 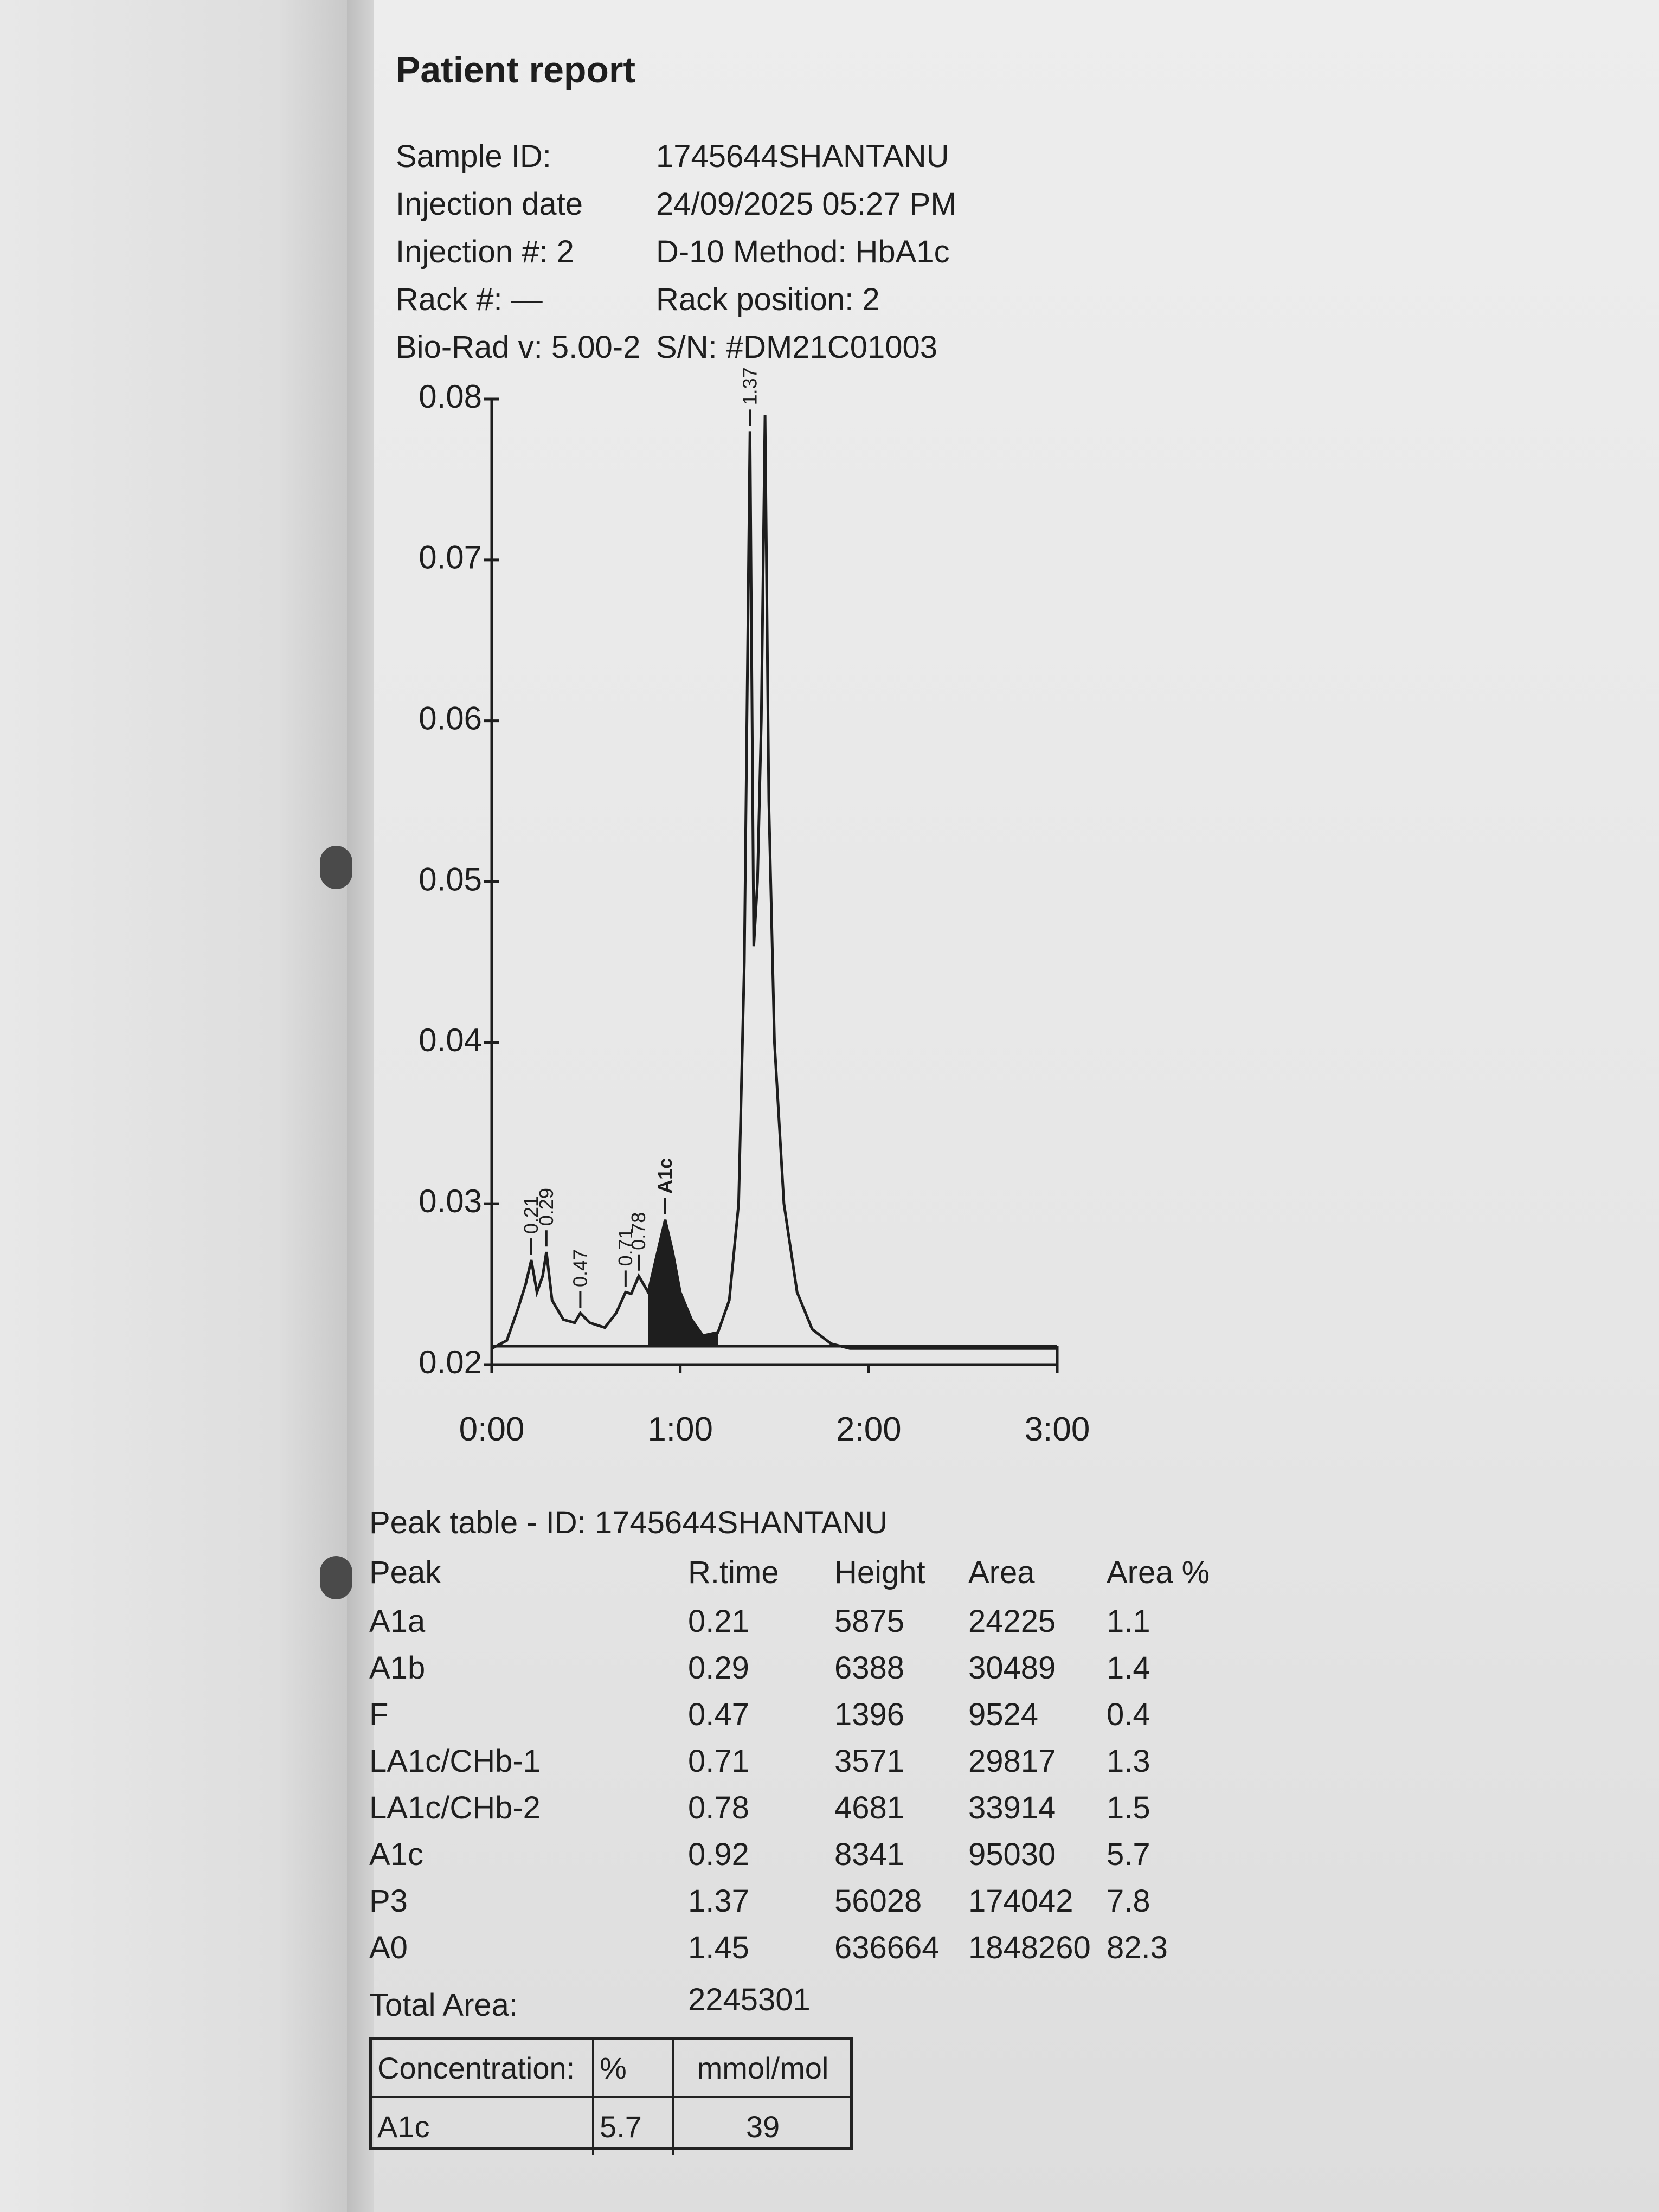 What do you see at coordinates (518, 347) in the screenshot?
I see `field-label: Bio-Rad v: 5.00-2` at bounding box center [518, 347].